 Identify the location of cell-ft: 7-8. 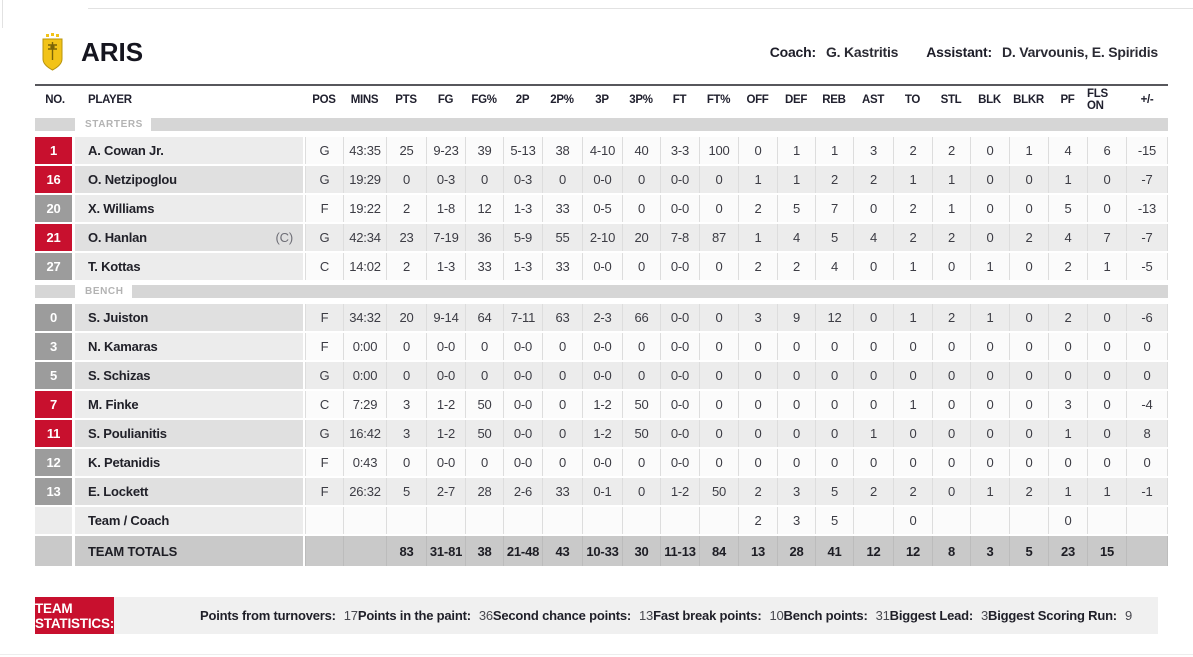
(679, 237).